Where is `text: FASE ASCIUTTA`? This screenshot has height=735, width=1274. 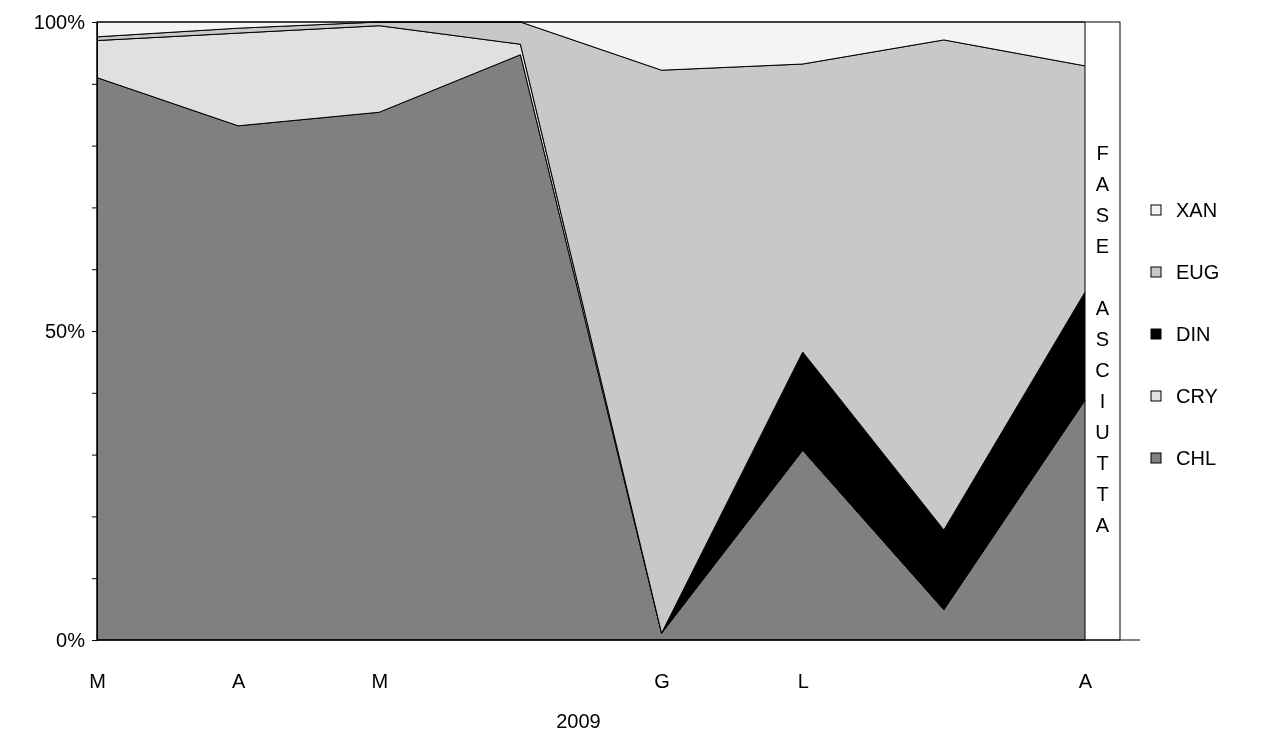 text: FASE ASCIUTTA is located at coordinates (1102, 339).